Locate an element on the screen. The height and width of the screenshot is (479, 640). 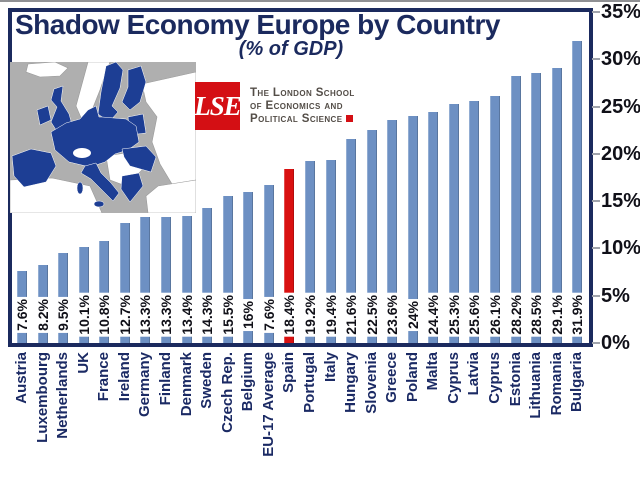
category-label-austria: Austria is located at coordinates (21, 378).